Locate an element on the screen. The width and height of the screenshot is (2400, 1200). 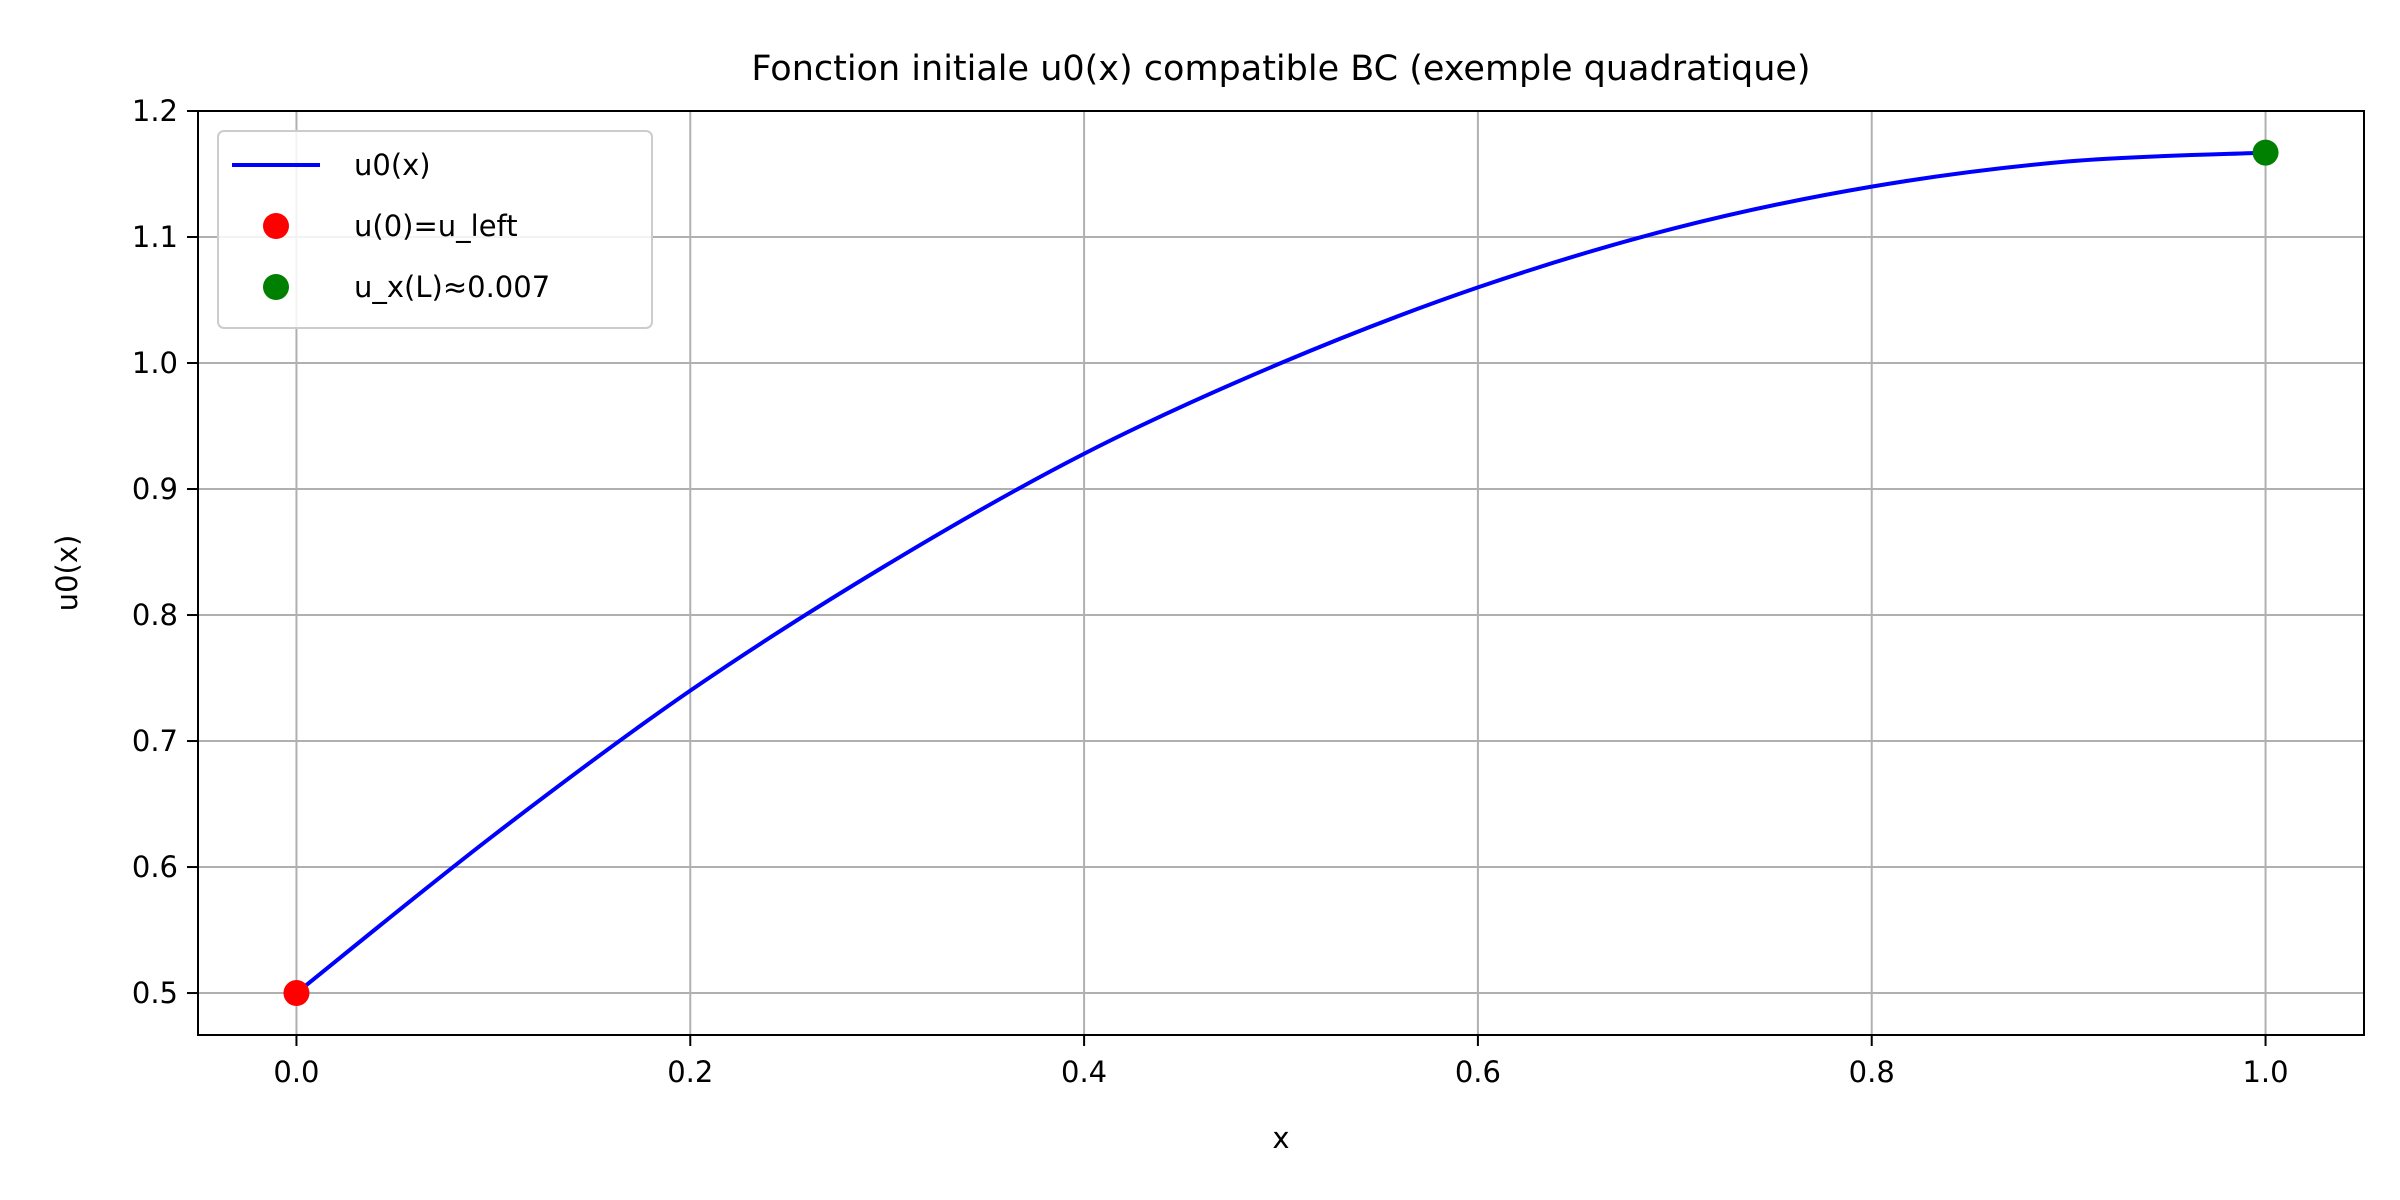
y-tick-label: 0.9 is located at coordinates (155, 489).